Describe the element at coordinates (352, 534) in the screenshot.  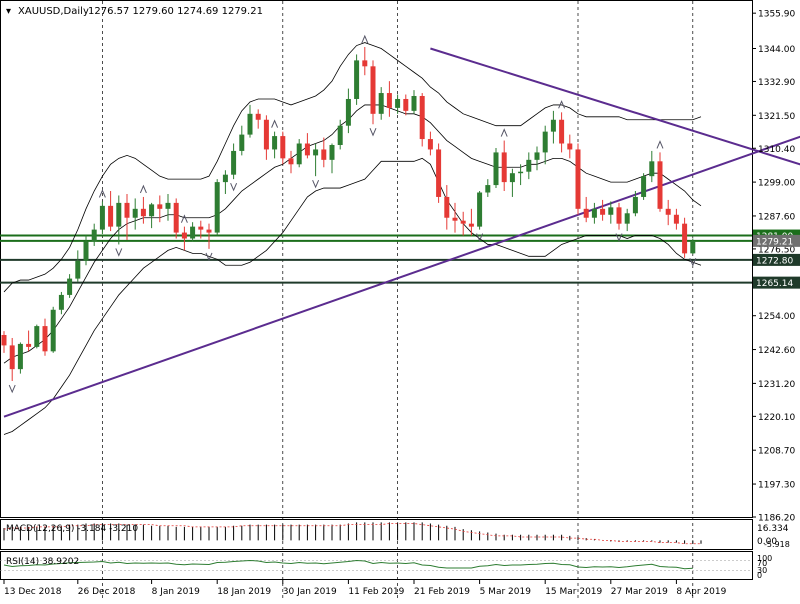
I see `macd-signal-line` at that location.